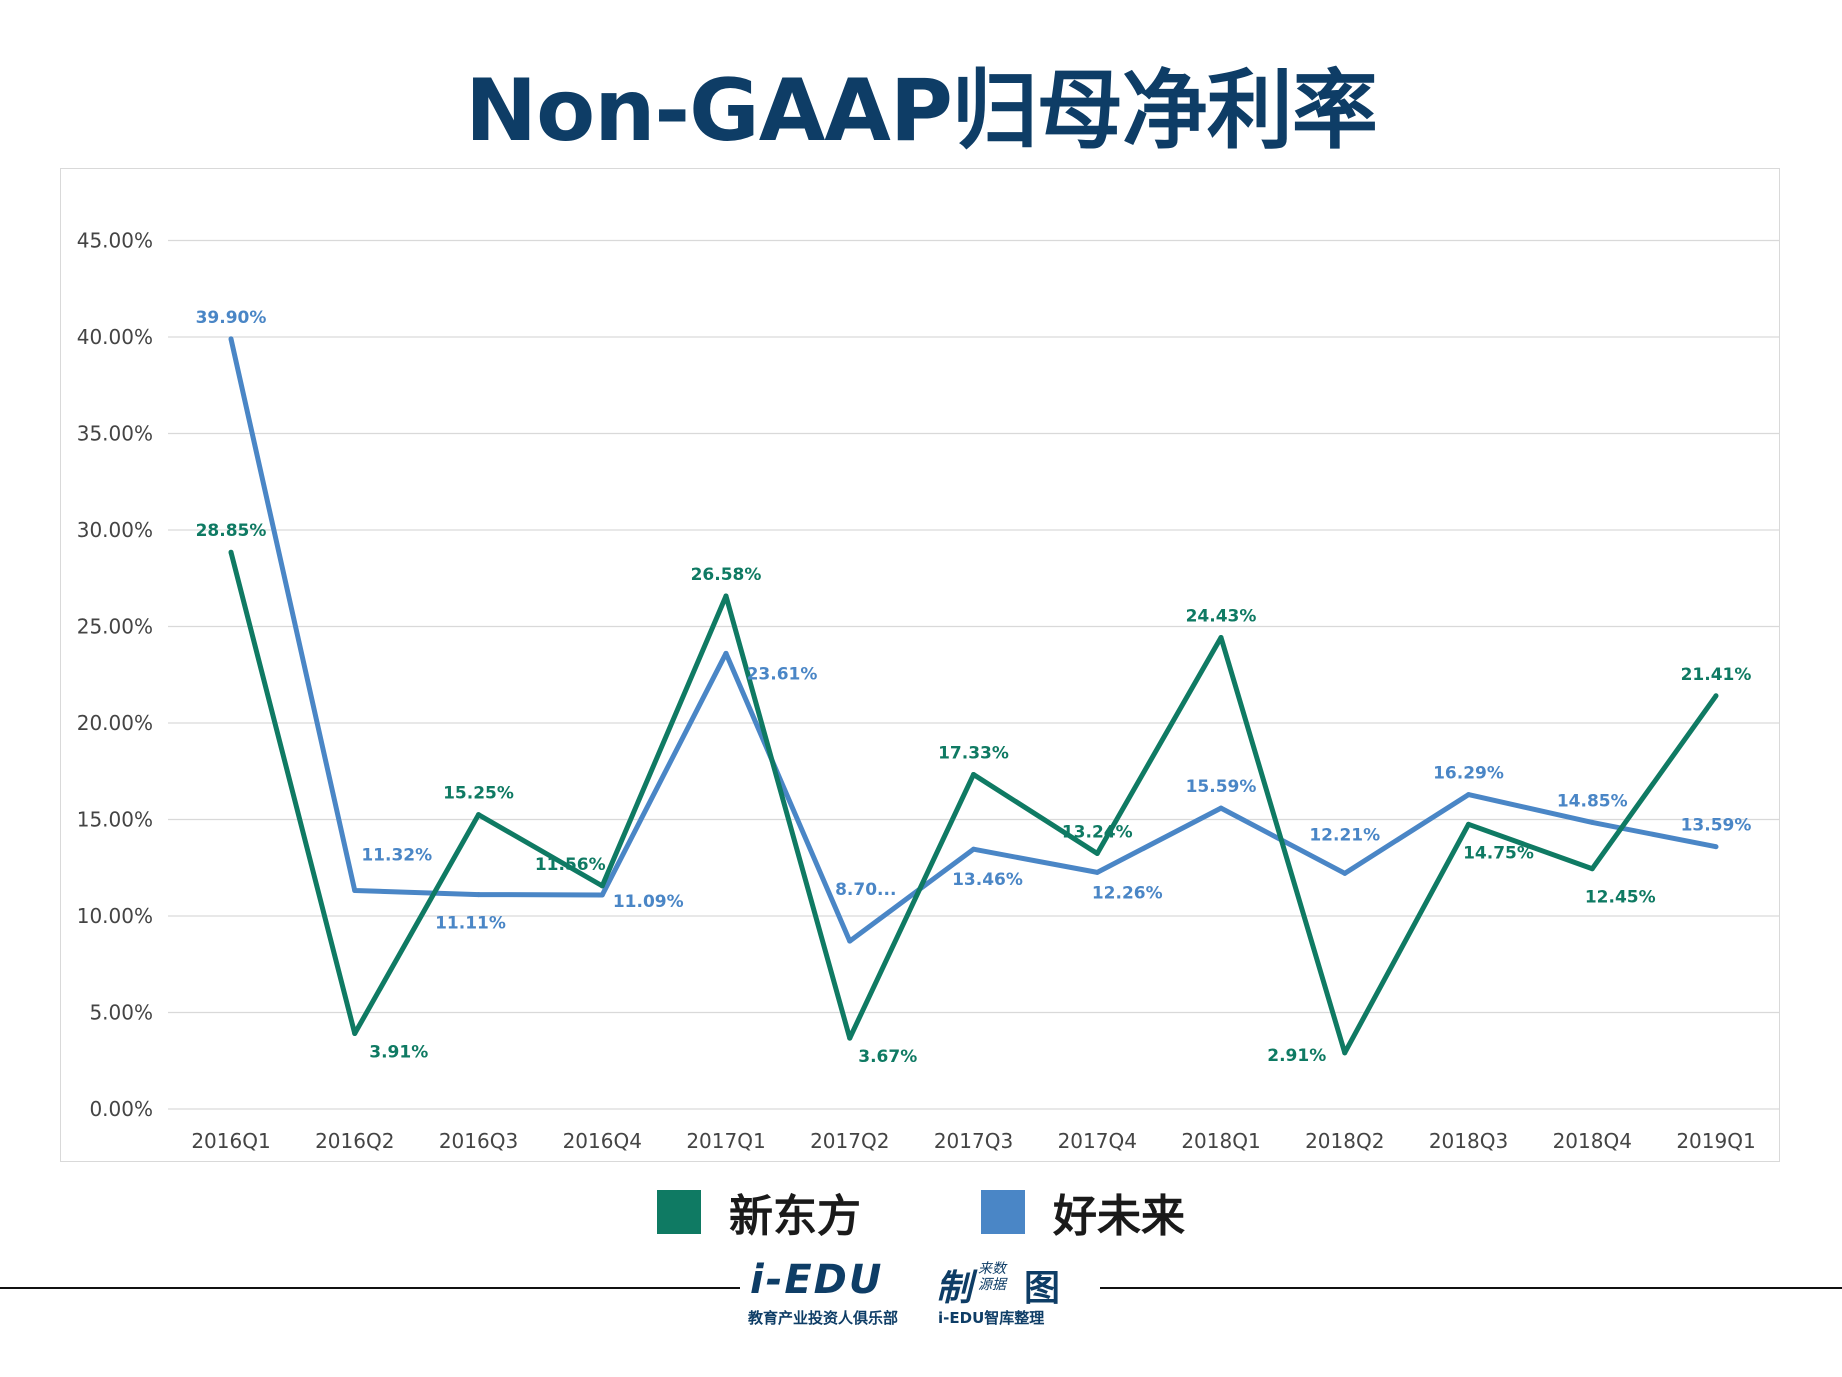 This screenshot has width=1842, height=1377. Describe the element at coordinates (1592, 801) in the screenshot. I see `data-label: 14.85%` at that location.